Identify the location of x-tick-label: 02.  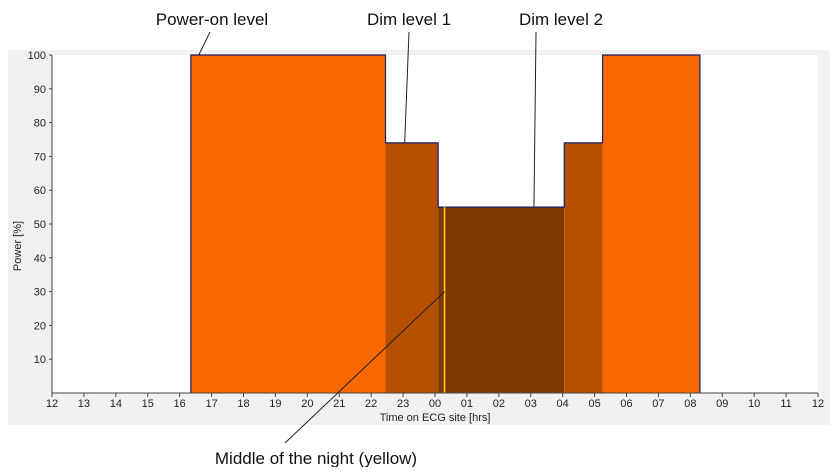
(499, 404).